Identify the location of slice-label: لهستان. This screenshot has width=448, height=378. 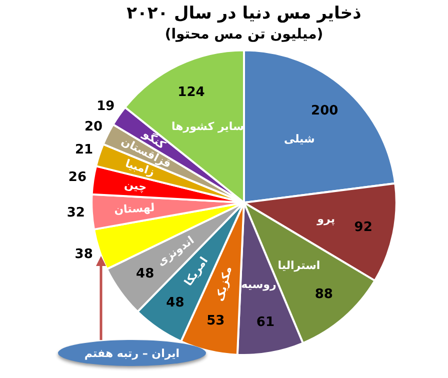
(135, 208).